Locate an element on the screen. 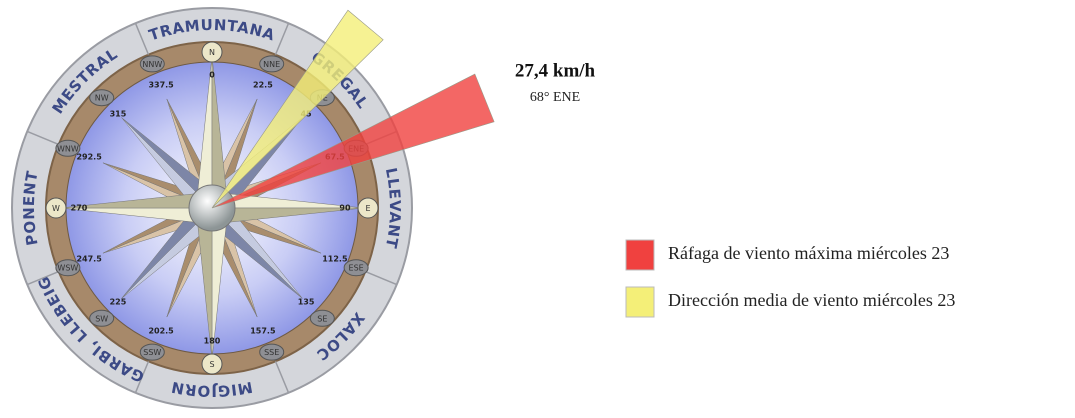  point-label: E is located at coordinates (367, 208).